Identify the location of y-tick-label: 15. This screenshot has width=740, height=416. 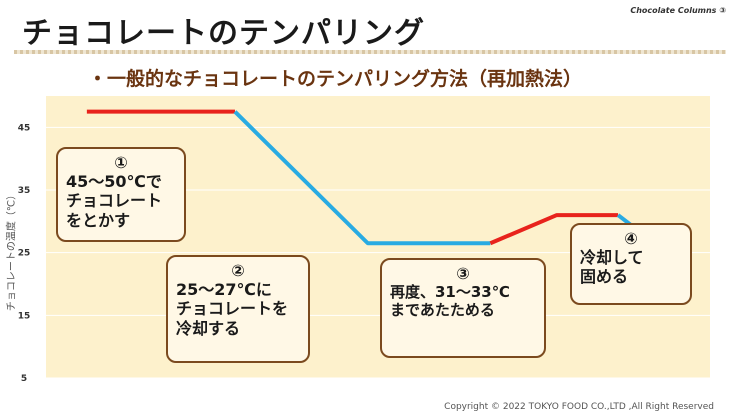
(24, 316).